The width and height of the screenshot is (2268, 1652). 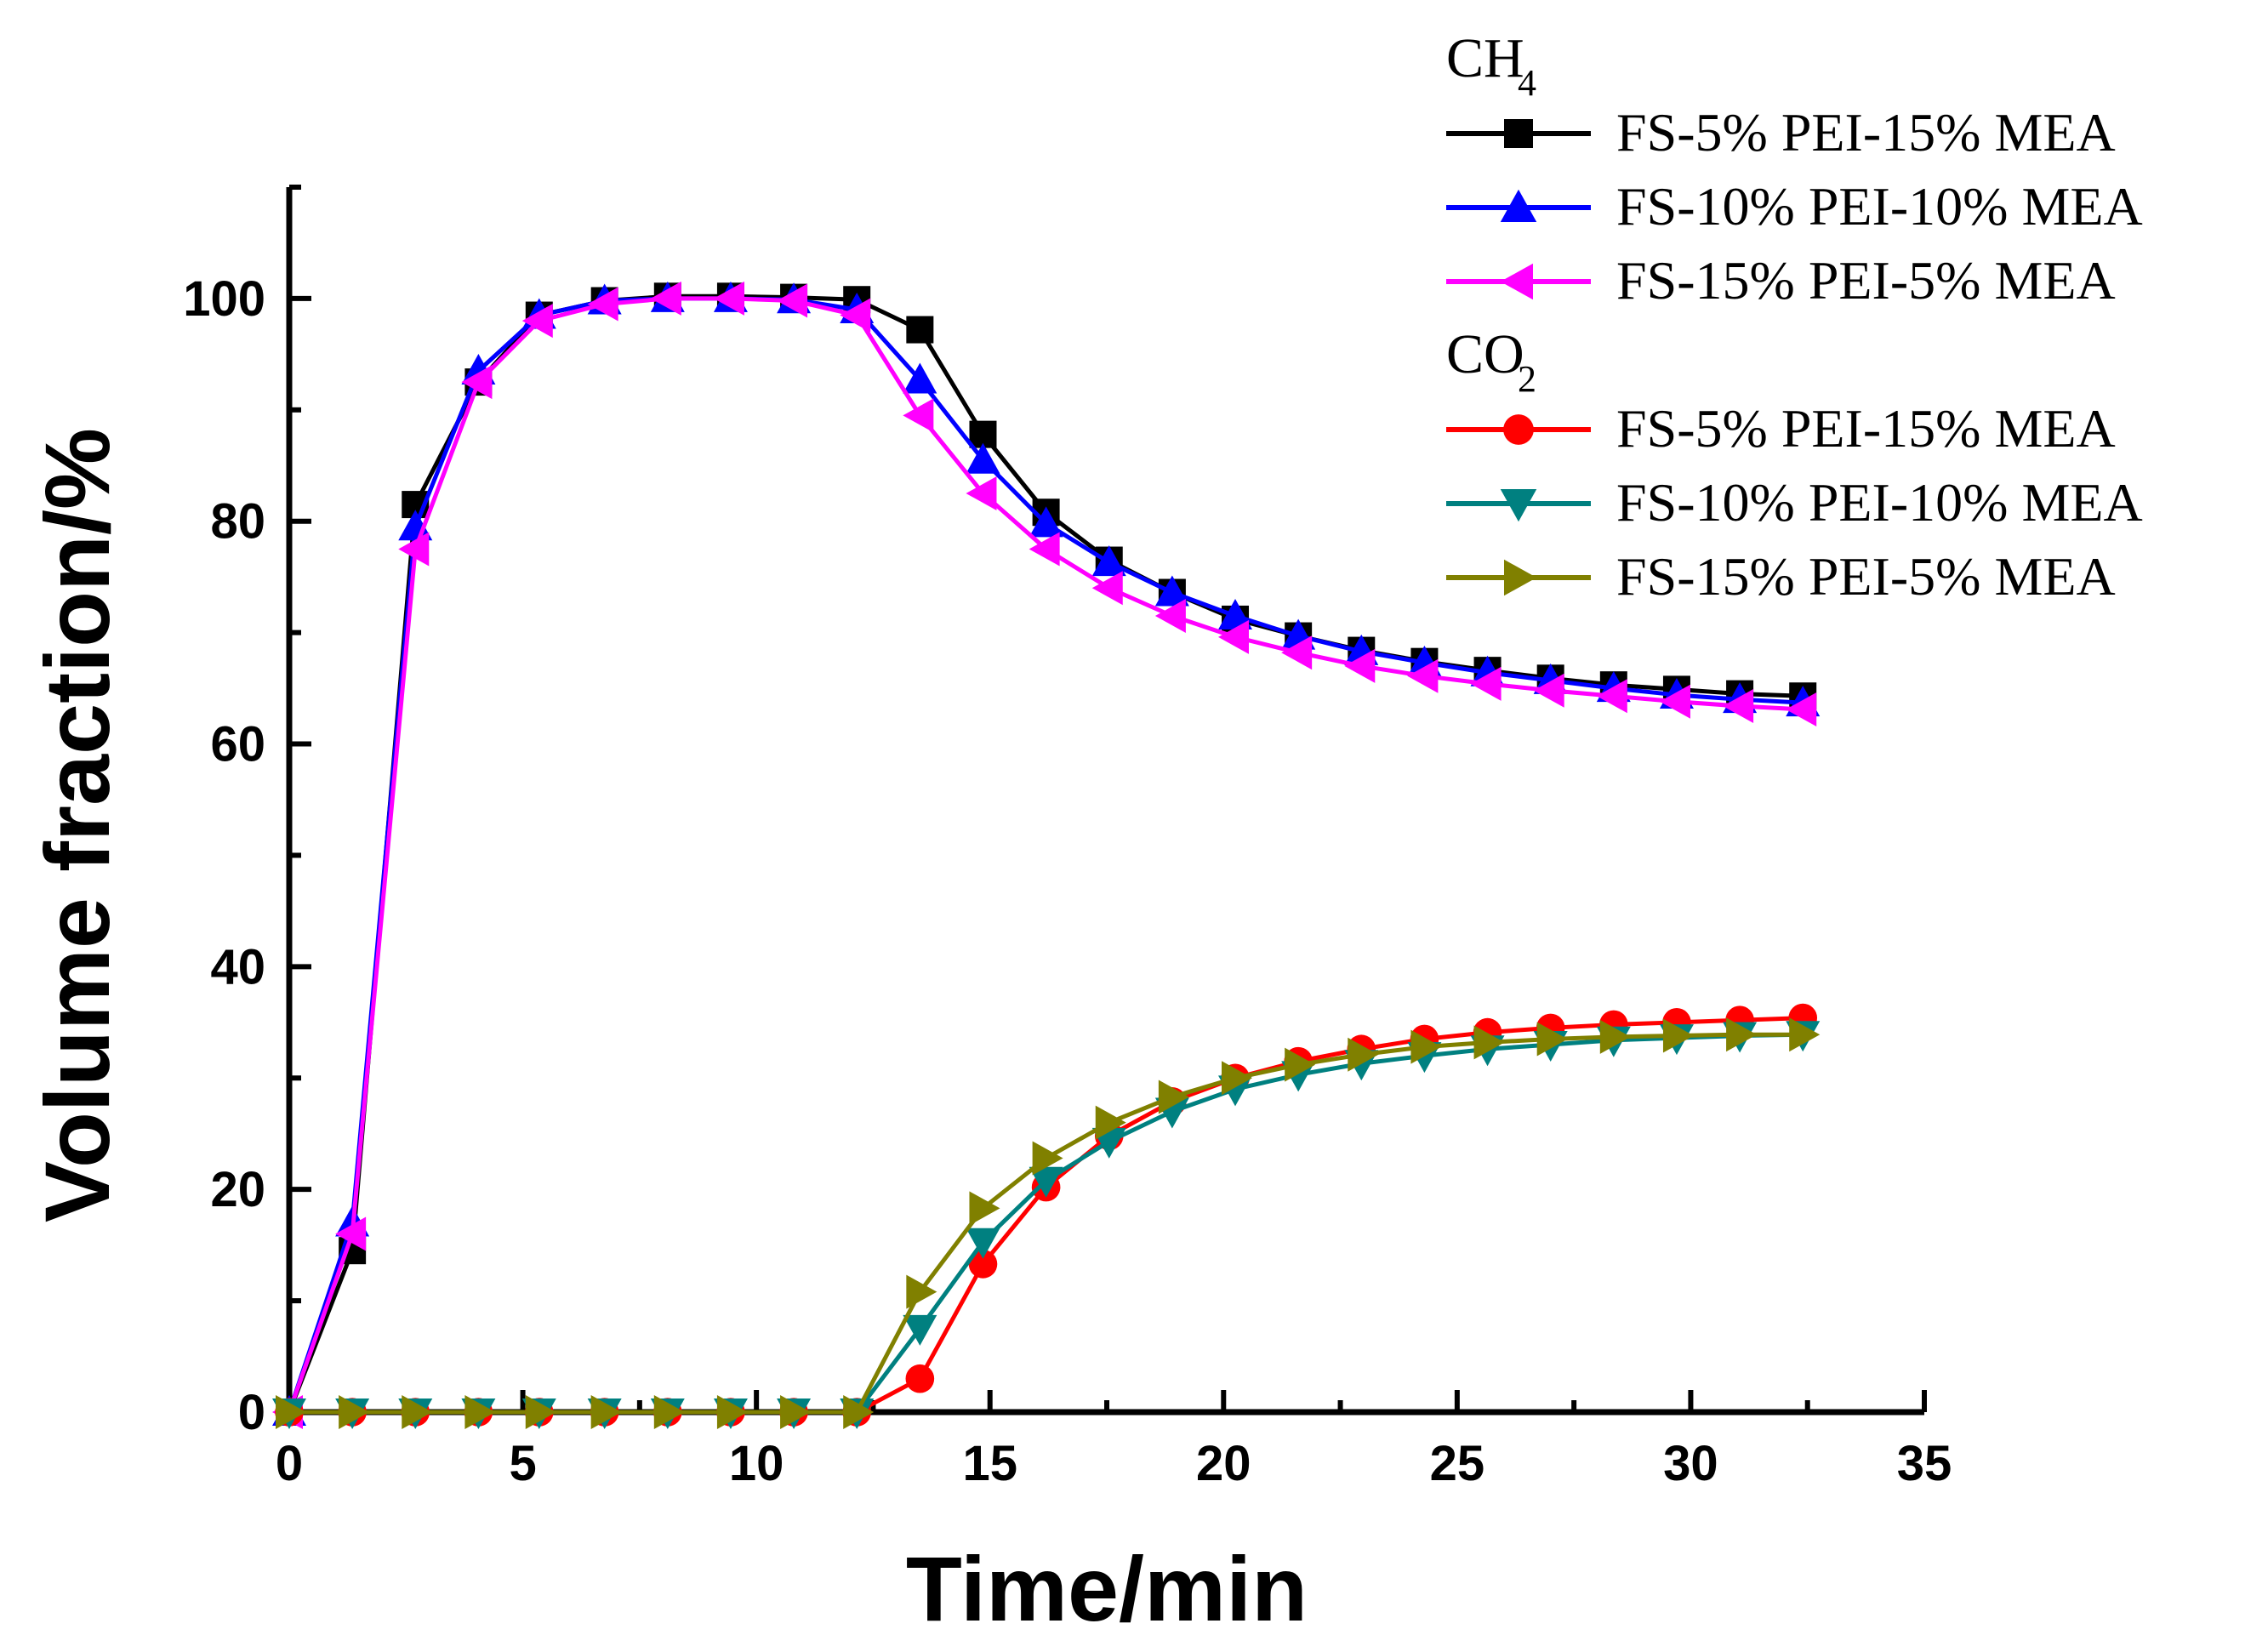 What do you see at coordinates (224, 299) in the screenshot?
I see `y-tick-label: 100` at bounding box center [224, 299].